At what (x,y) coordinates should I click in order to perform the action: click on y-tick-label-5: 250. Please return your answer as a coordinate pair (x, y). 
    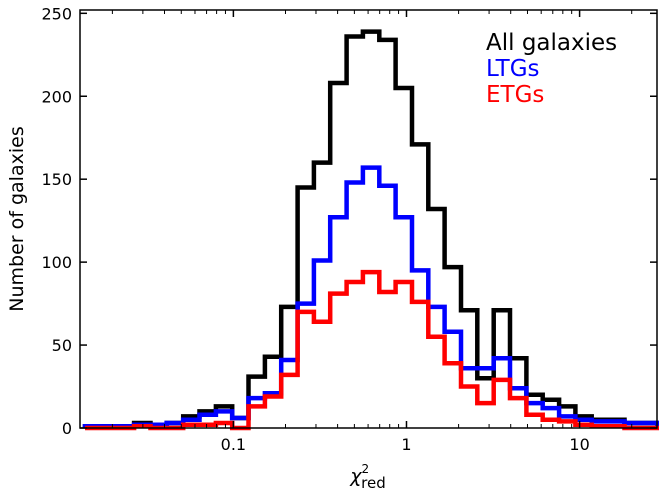
    Looking at the image, I should click on (56, 13).